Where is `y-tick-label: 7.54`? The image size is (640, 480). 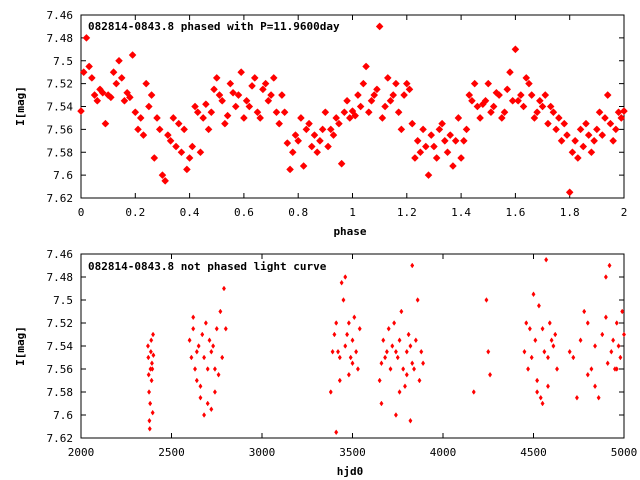
y-tick-label: 7.54 is located at coordinates (60, 346).